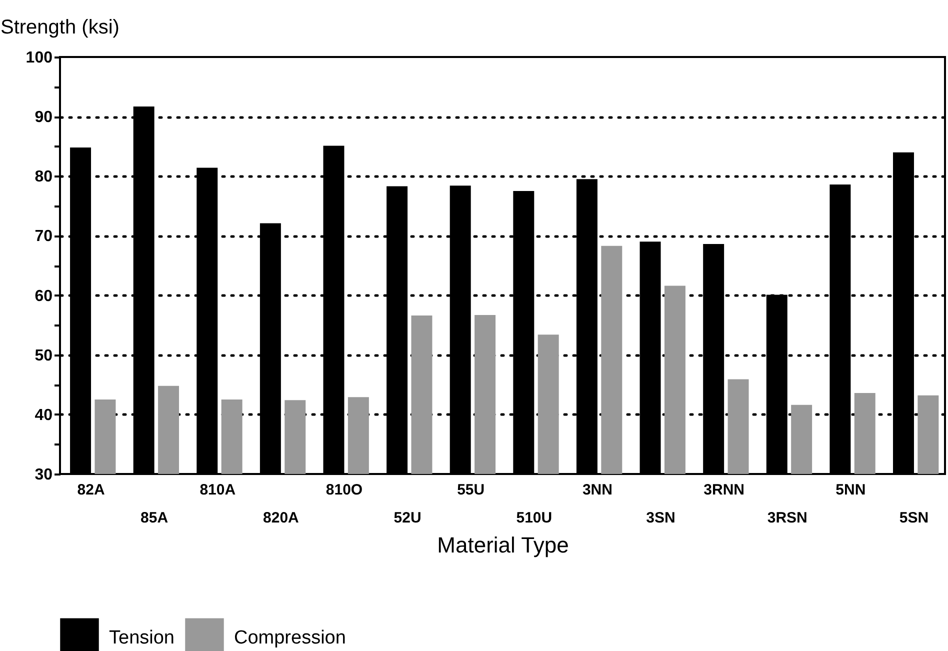 This screenshot has height=651, width=948. What do you see at coordinates (597, 490) in the screenshot?
I see `x-tick-label: 3NN` at bounding box center [597, 490].